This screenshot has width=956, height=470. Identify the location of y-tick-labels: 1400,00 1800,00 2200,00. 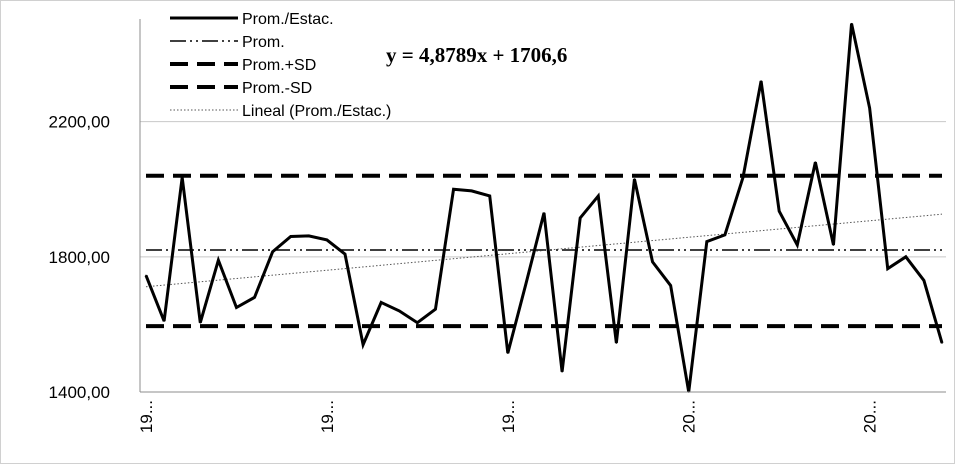
(79, 257).